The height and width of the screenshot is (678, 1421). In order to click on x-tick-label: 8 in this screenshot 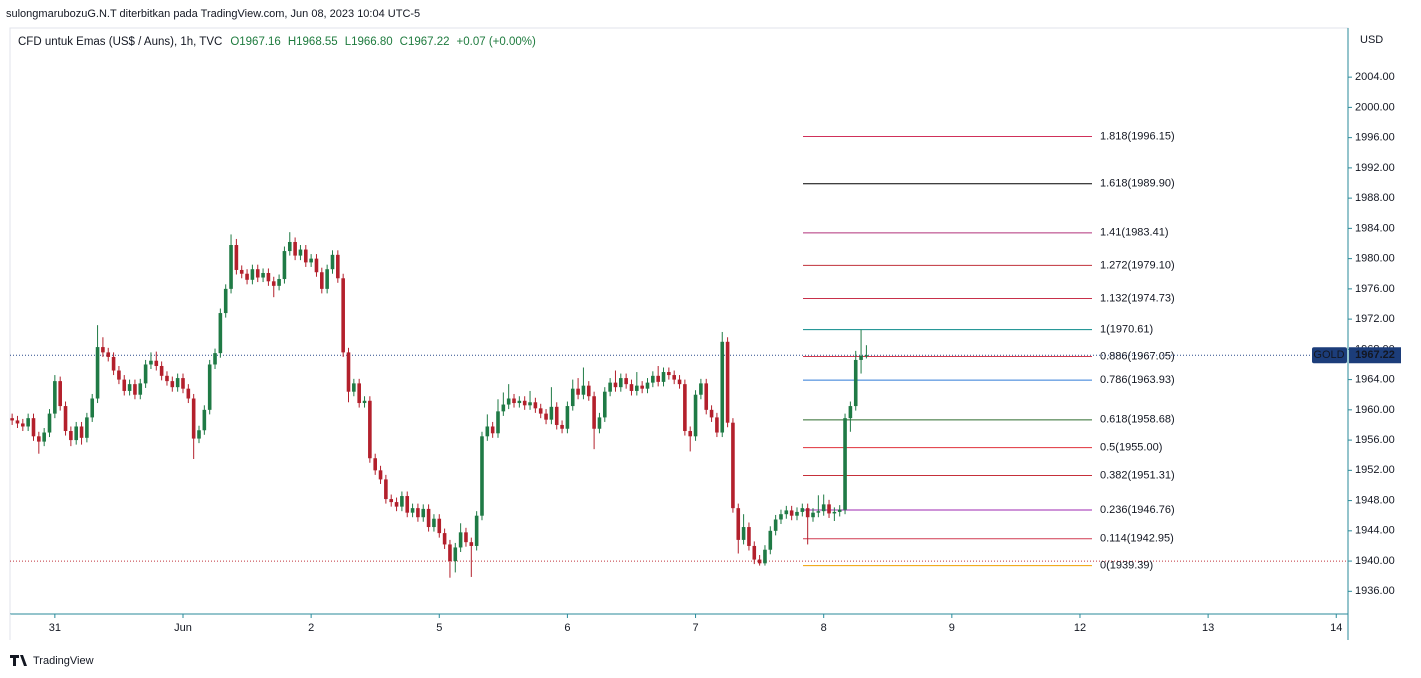, I will do `click(824, 628)`.